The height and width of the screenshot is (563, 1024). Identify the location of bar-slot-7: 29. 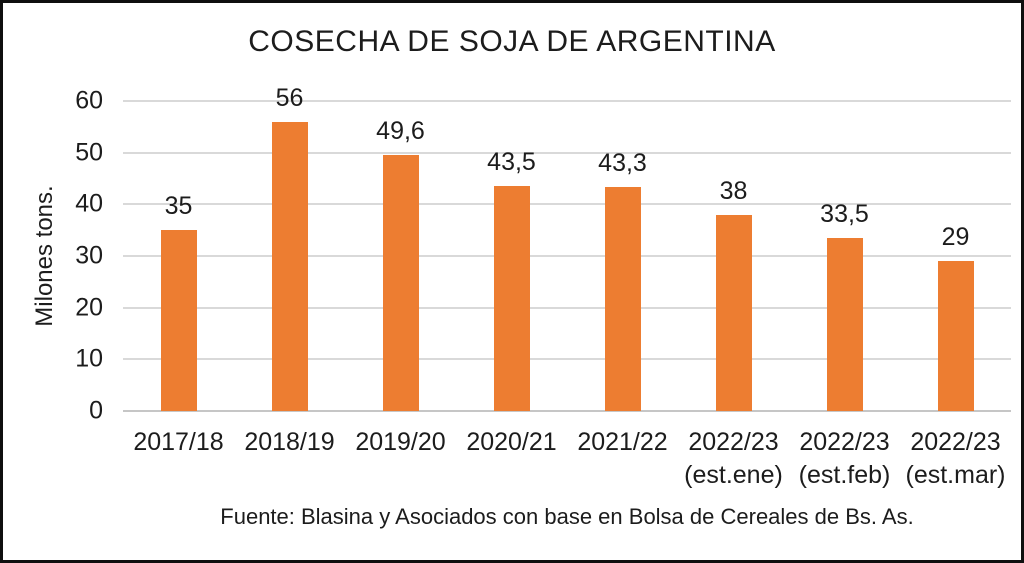
(955, 256).